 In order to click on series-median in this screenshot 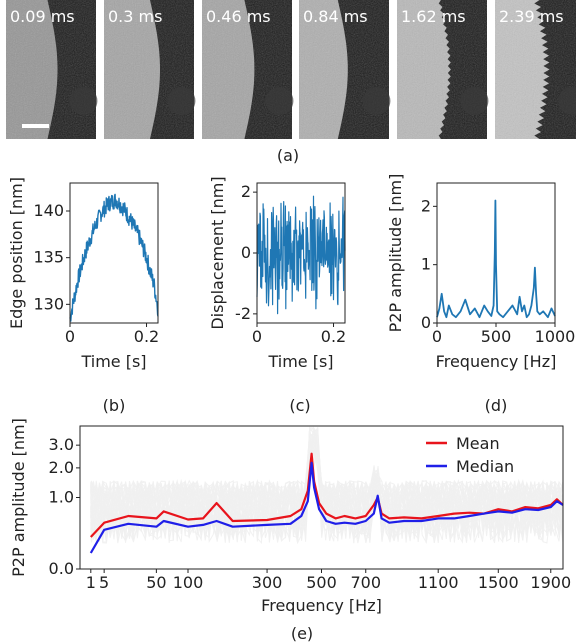, I will do `click(326, 507)`.